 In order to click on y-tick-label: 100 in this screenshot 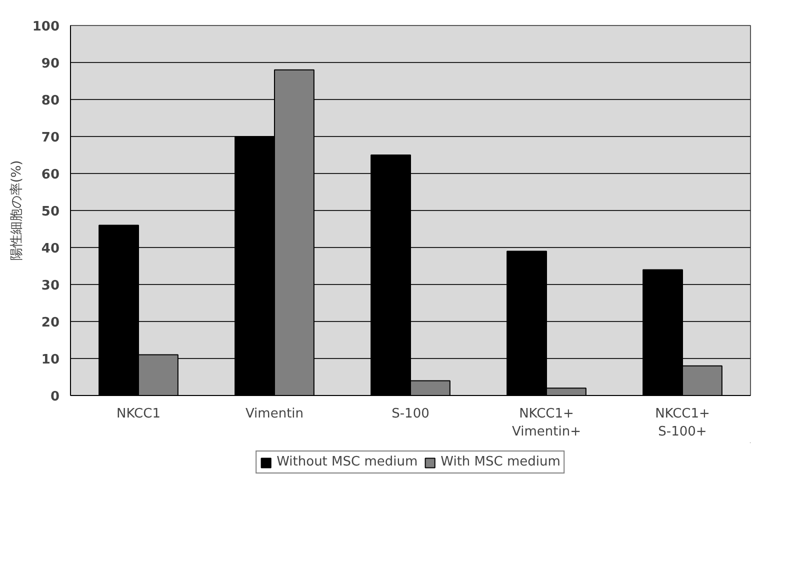, I will do `click(46, 27)`.